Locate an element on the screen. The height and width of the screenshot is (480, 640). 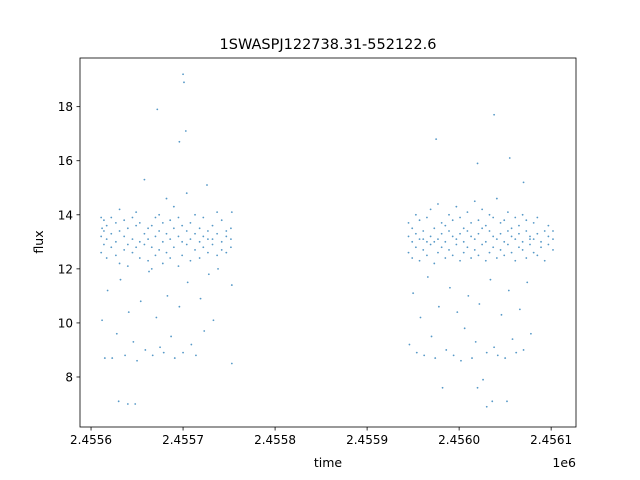
y-tick-label: 8 is located at coordinates (69, 377).